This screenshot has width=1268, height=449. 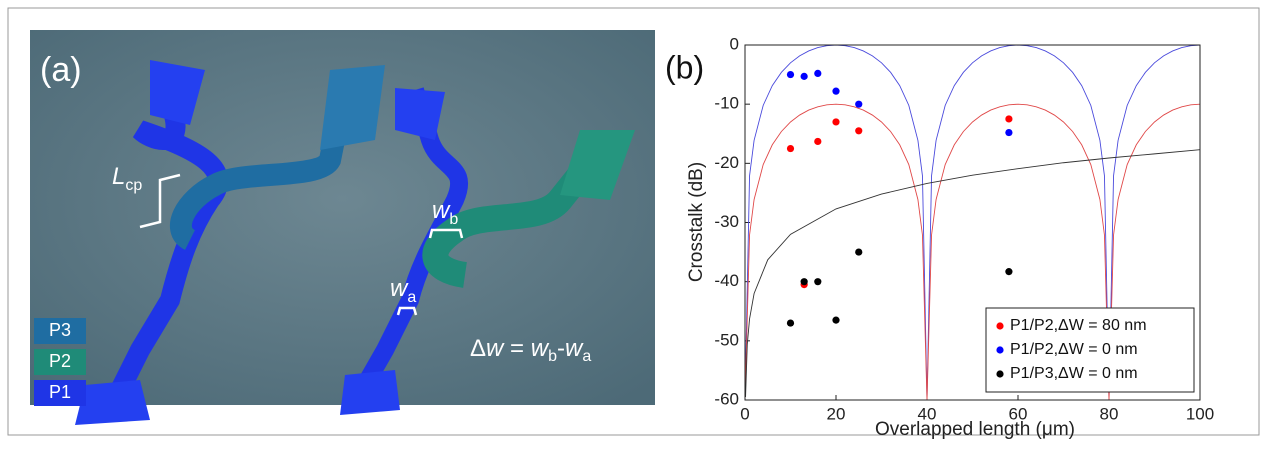 I want to click on eq-part: =, so click(x=516, y=348).